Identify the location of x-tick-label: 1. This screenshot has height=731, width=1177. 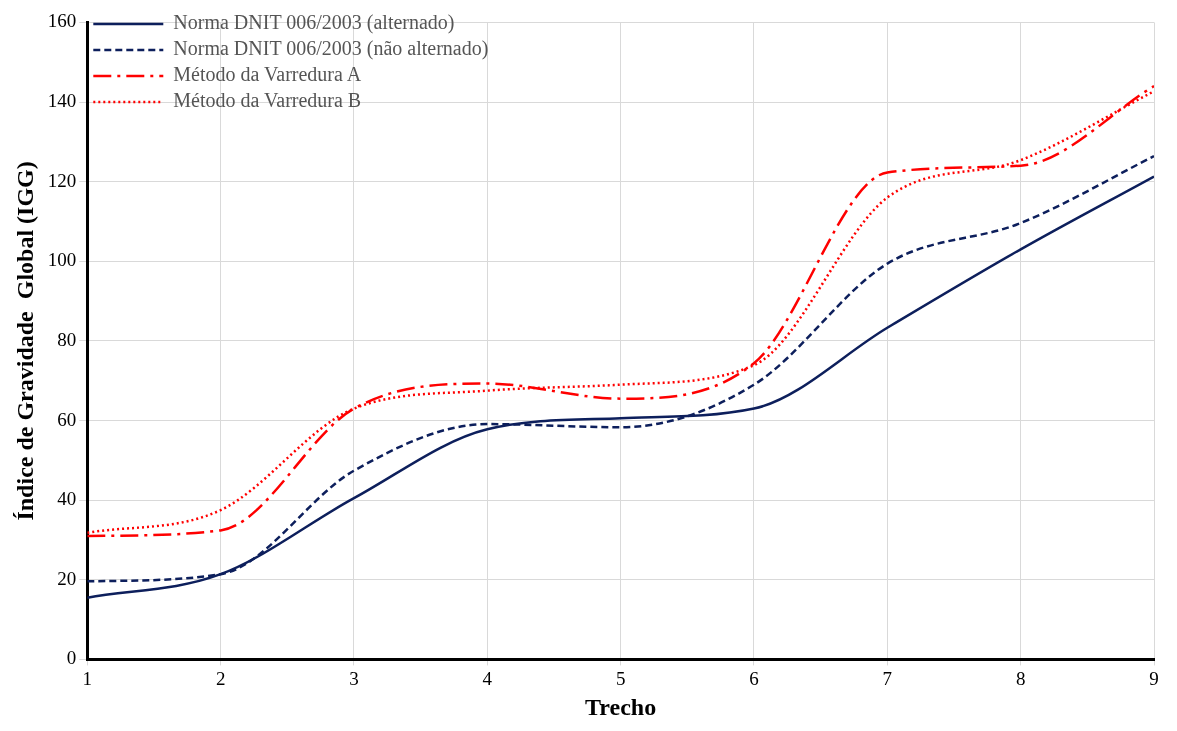
(87, 678).